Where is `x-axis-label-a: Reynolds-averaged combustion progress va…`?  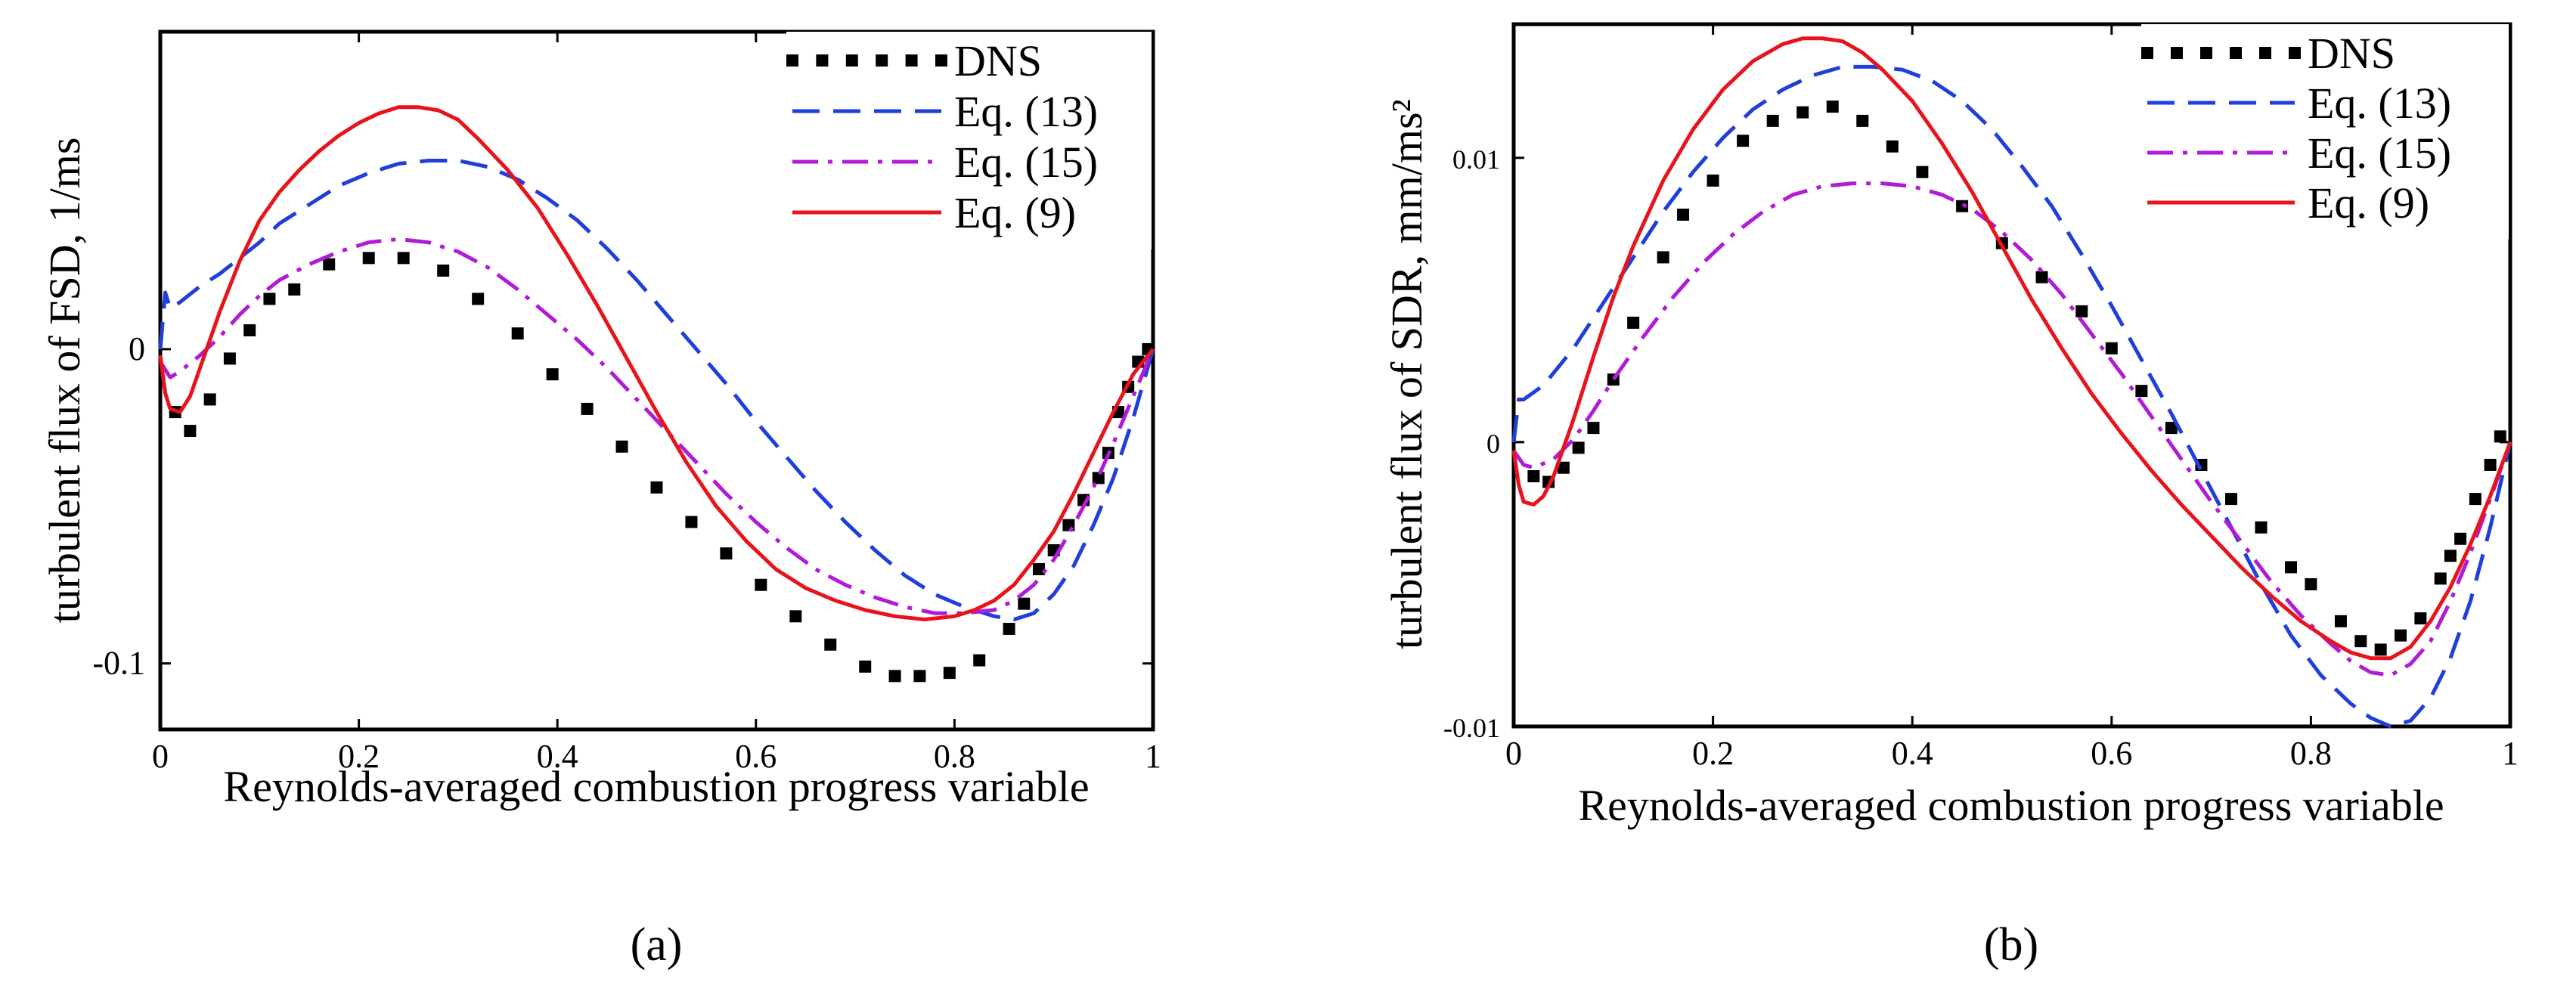 x-axis-label-a: Reynolds-averaged combustion progress va… is located at coordinates (656, 786).